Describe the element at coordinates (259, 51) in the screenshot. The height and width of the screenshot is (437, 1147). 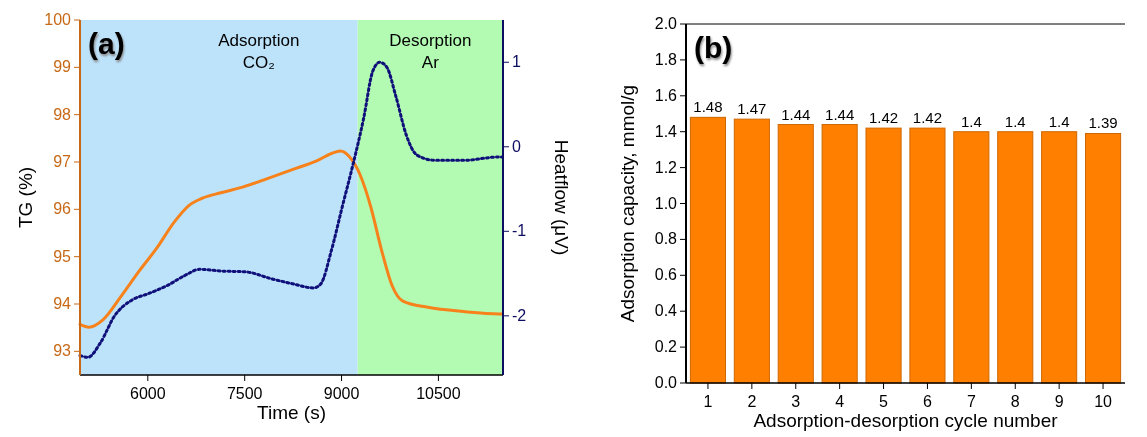
I see `band-label: Adsorption CO₂` at that location.